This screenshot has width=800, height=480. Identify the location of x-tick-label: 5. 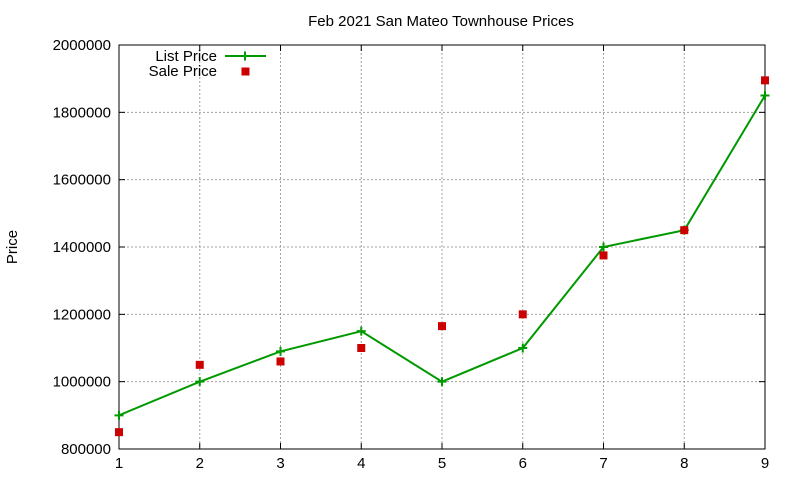
(442, 463).